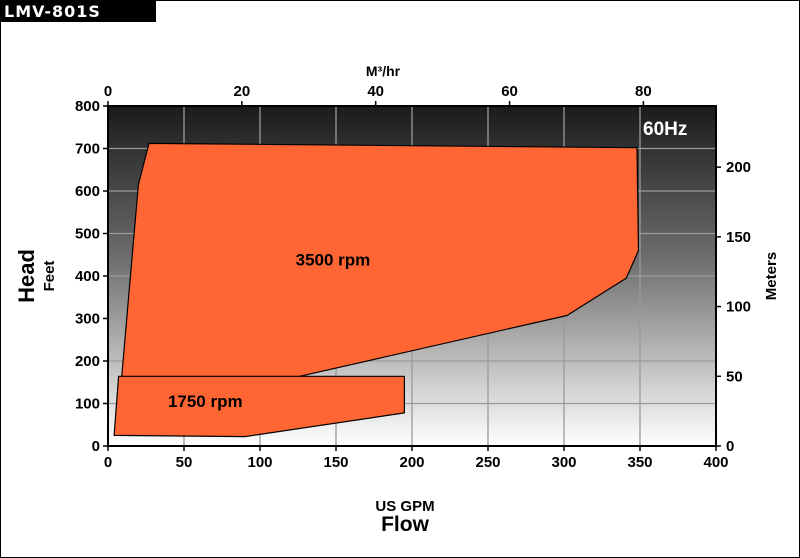 This screenshot has height=558, width=800. What do you see at coordinates (205, 401) in the screenshot?
I see `region-label: 1750 rpm` at bounding box center [205, 401].